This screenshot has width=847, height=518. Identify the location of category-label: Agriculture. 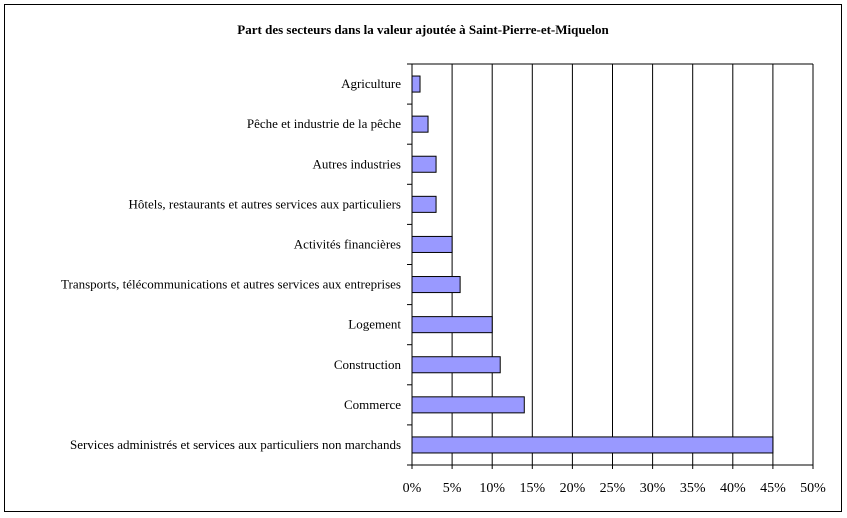
(371, 83).